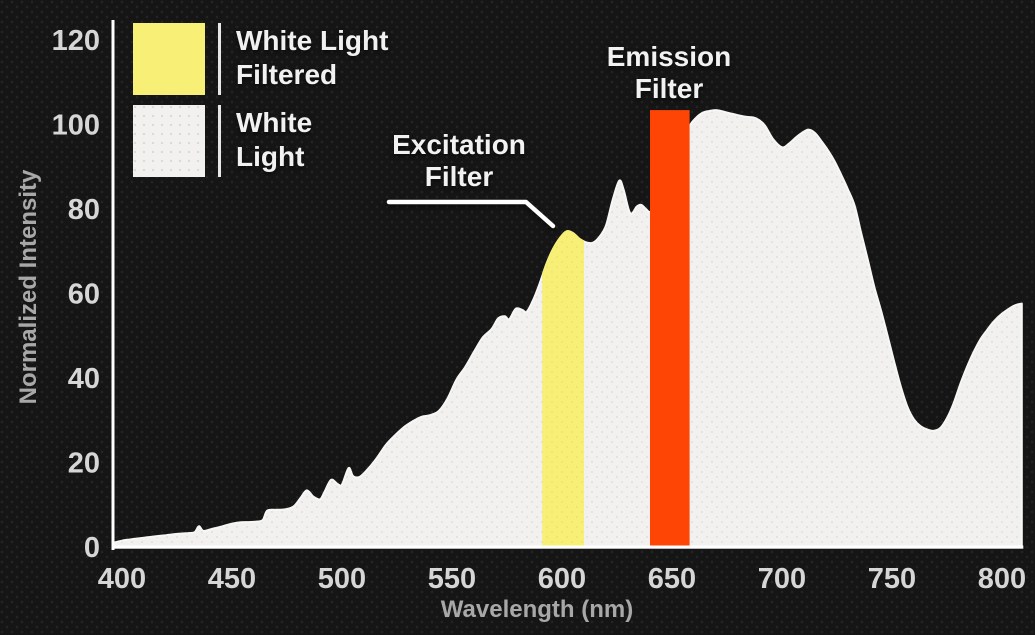  Describe the element at coordinates (471, 214) in the screenshot. I see `excitation-pointer-line` at that location.